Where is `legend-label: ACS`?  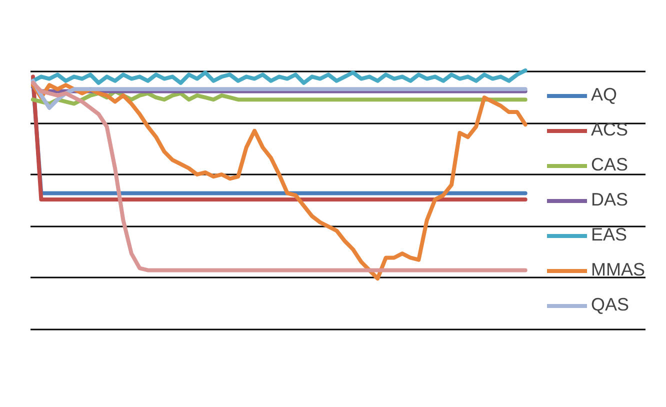
legend-label: ACS is located at coordinates (609, 130).